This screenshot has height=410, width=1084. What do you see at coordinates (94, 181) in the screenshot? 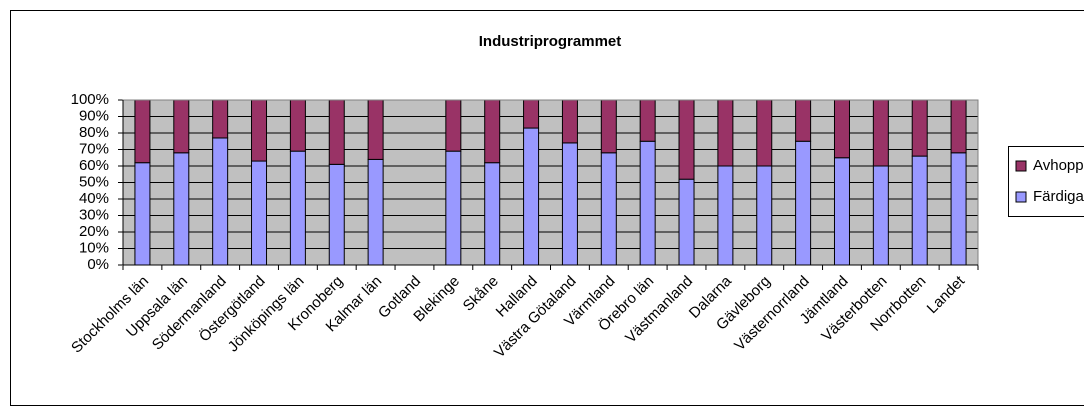
I see `y-tick-label: 50%` at bounding box center [94, 181].